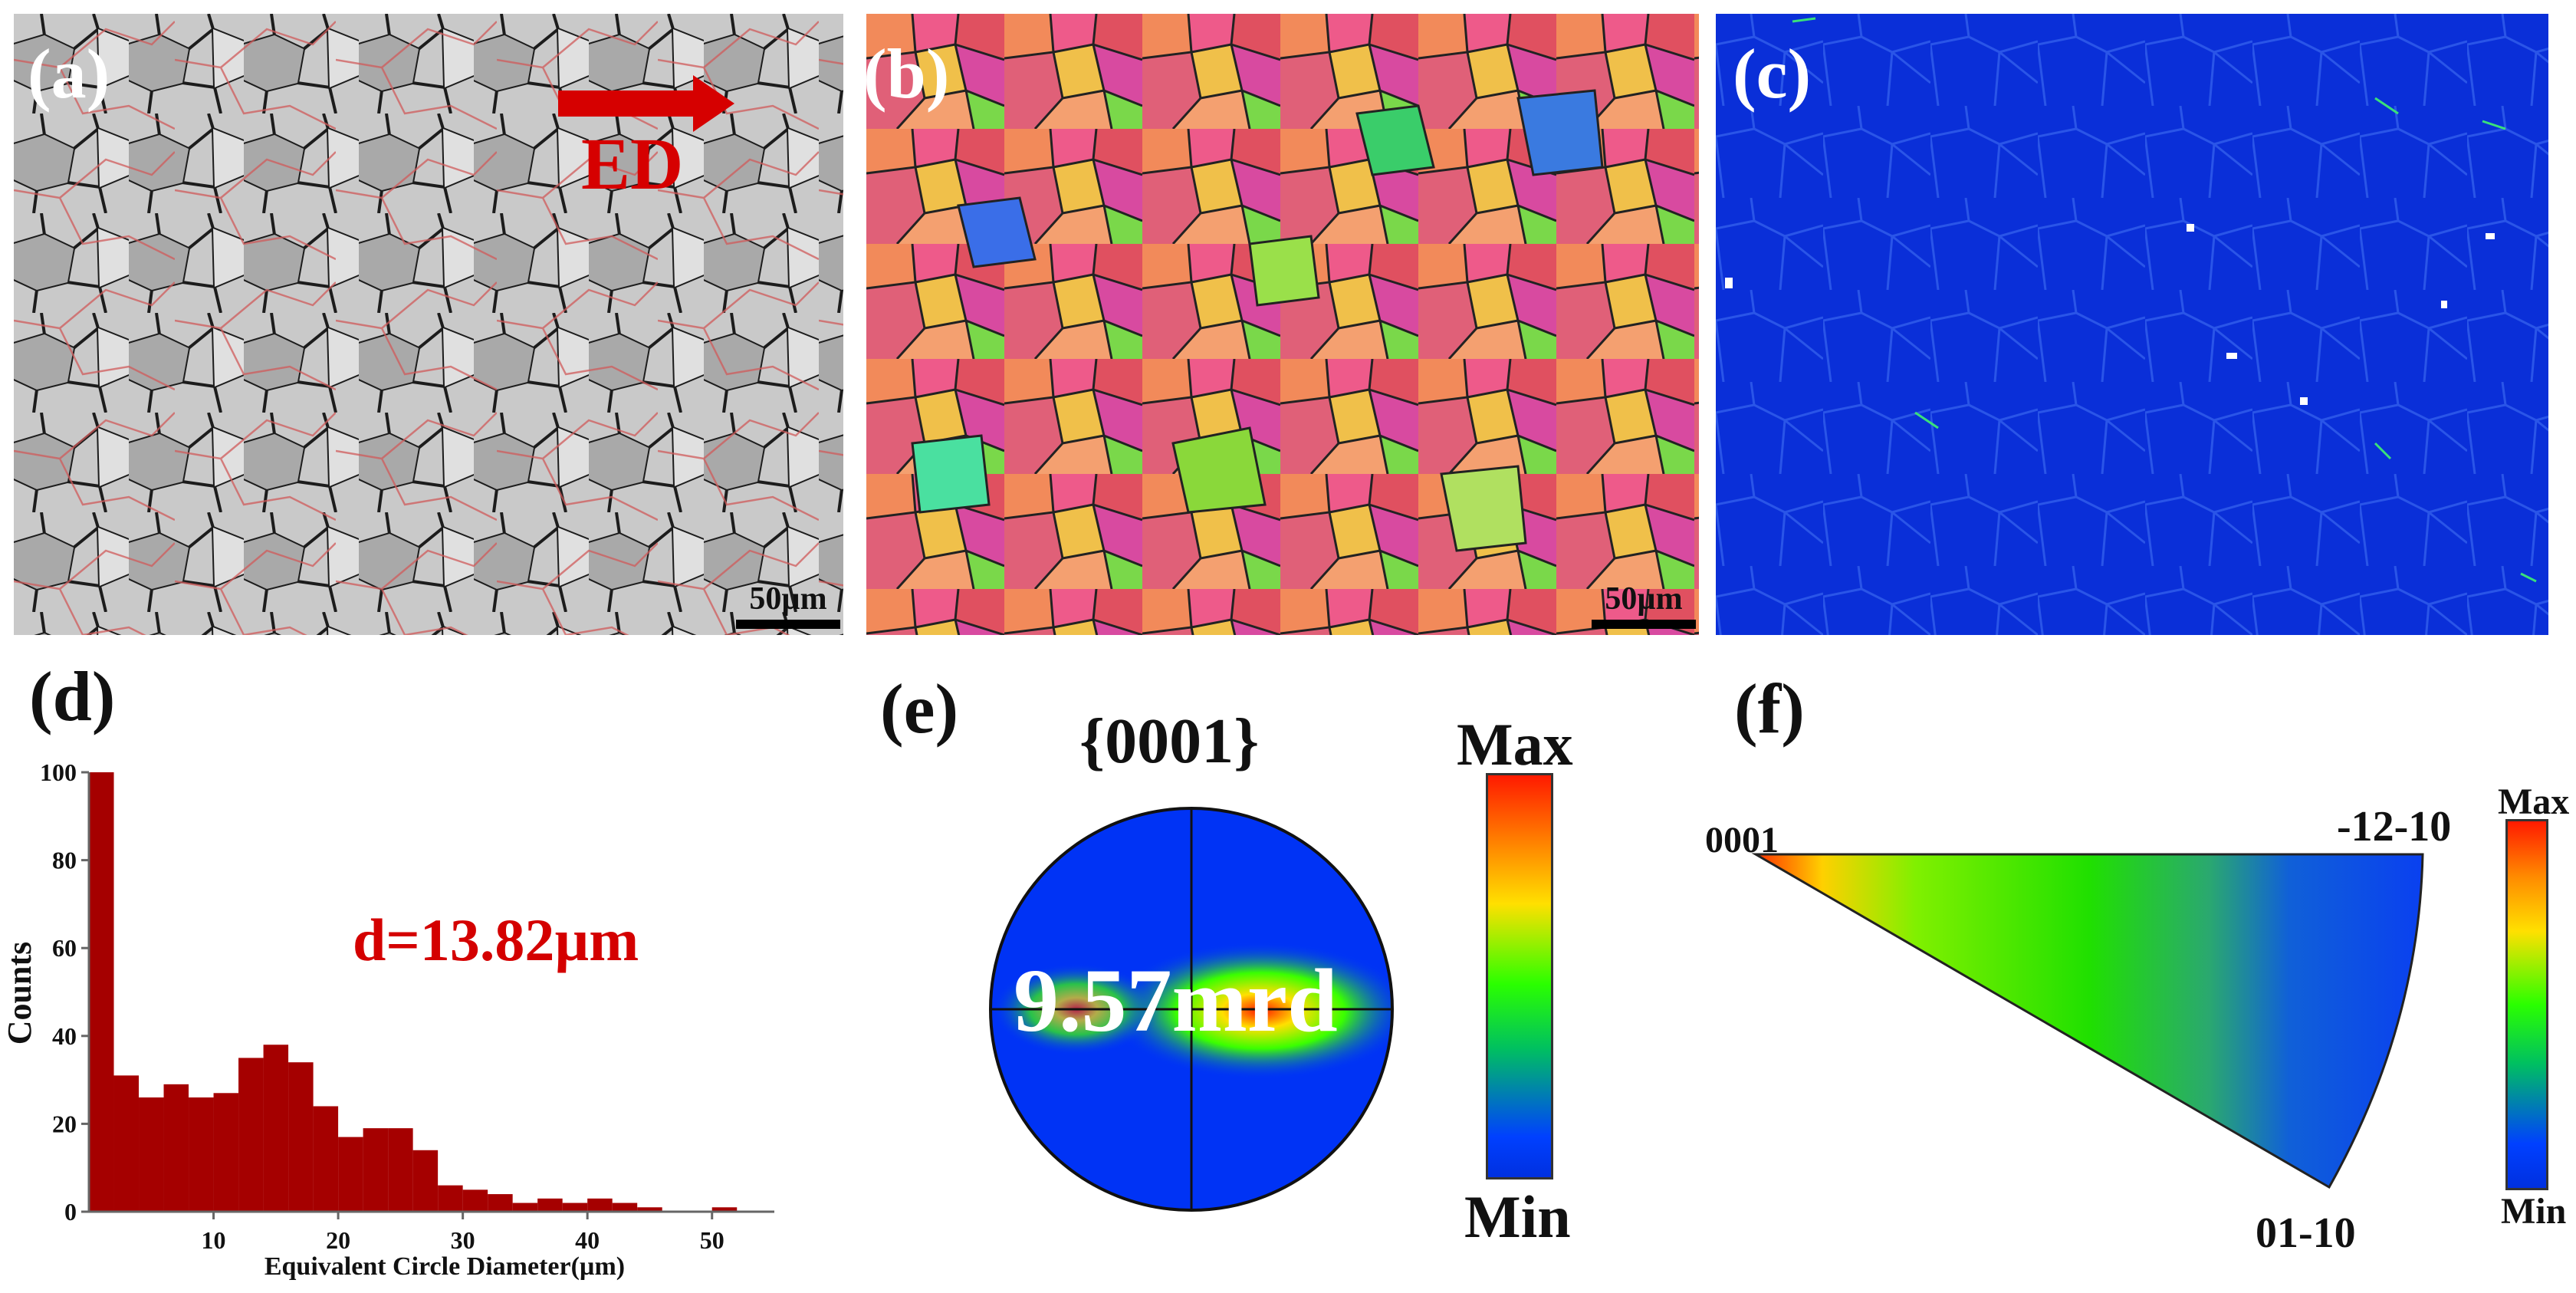 The height and width of the screenshot is (1293, 2576). I want to click on y-tick-label: 0, so click(70, 1212).